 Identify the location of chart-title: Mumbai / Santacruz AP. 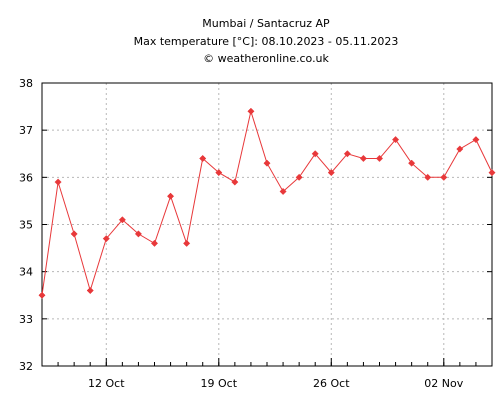
(266, 23).